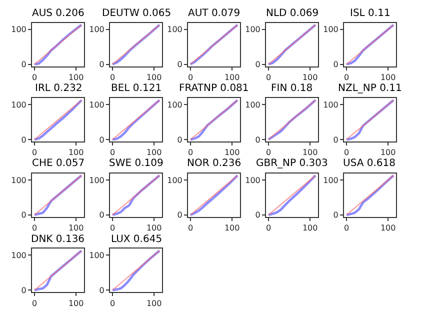 The width and height of the screenshot is (423, 317). Describe the element at coordinates (370, 13) in the screenshot. I see `chart-title: ISL 0.11` at that location.